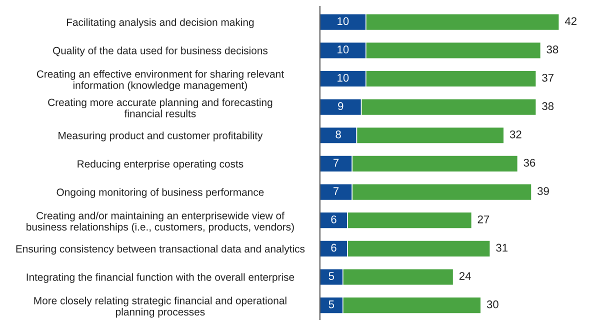 The width and height of the screenshot is (598, 326). Describe the element at coordinates (484, 219) in the screenshot. I see `data-label: 27` at that location.